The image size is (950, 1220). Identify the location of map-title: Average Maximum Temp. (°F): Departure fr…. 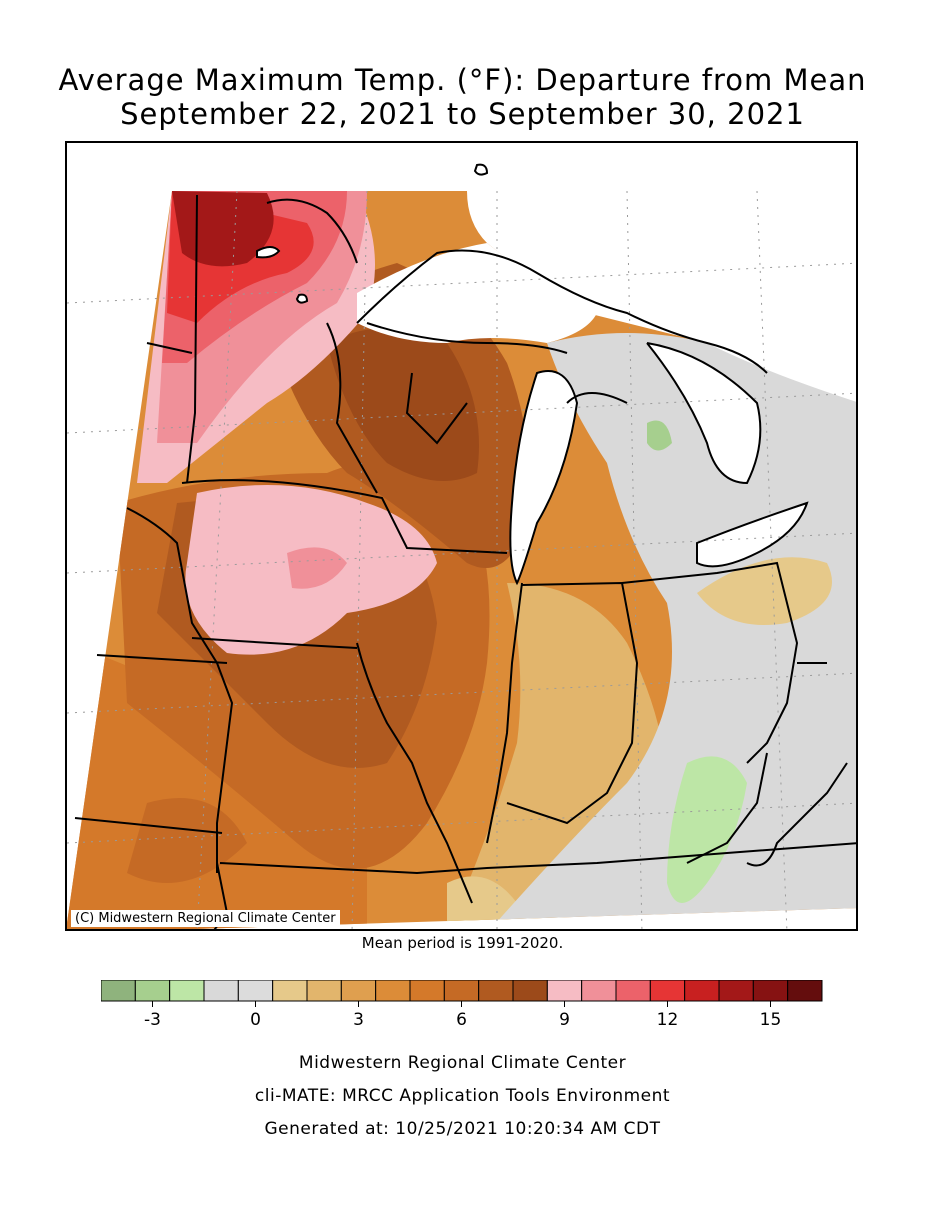
(462, 80).